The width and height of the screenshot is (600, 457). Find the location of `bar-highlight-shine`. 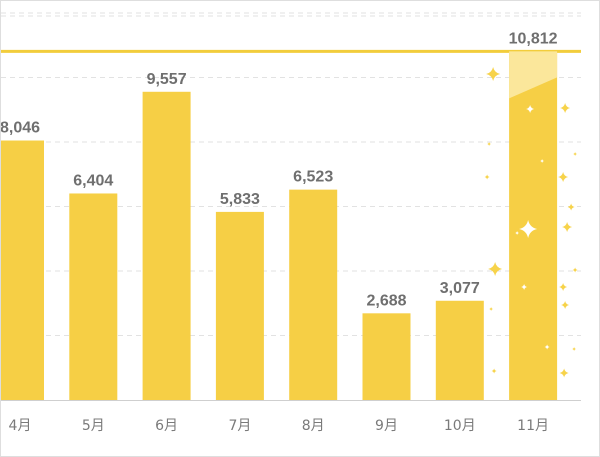

bar-highlight-shine is located at coordinates (533, 75).